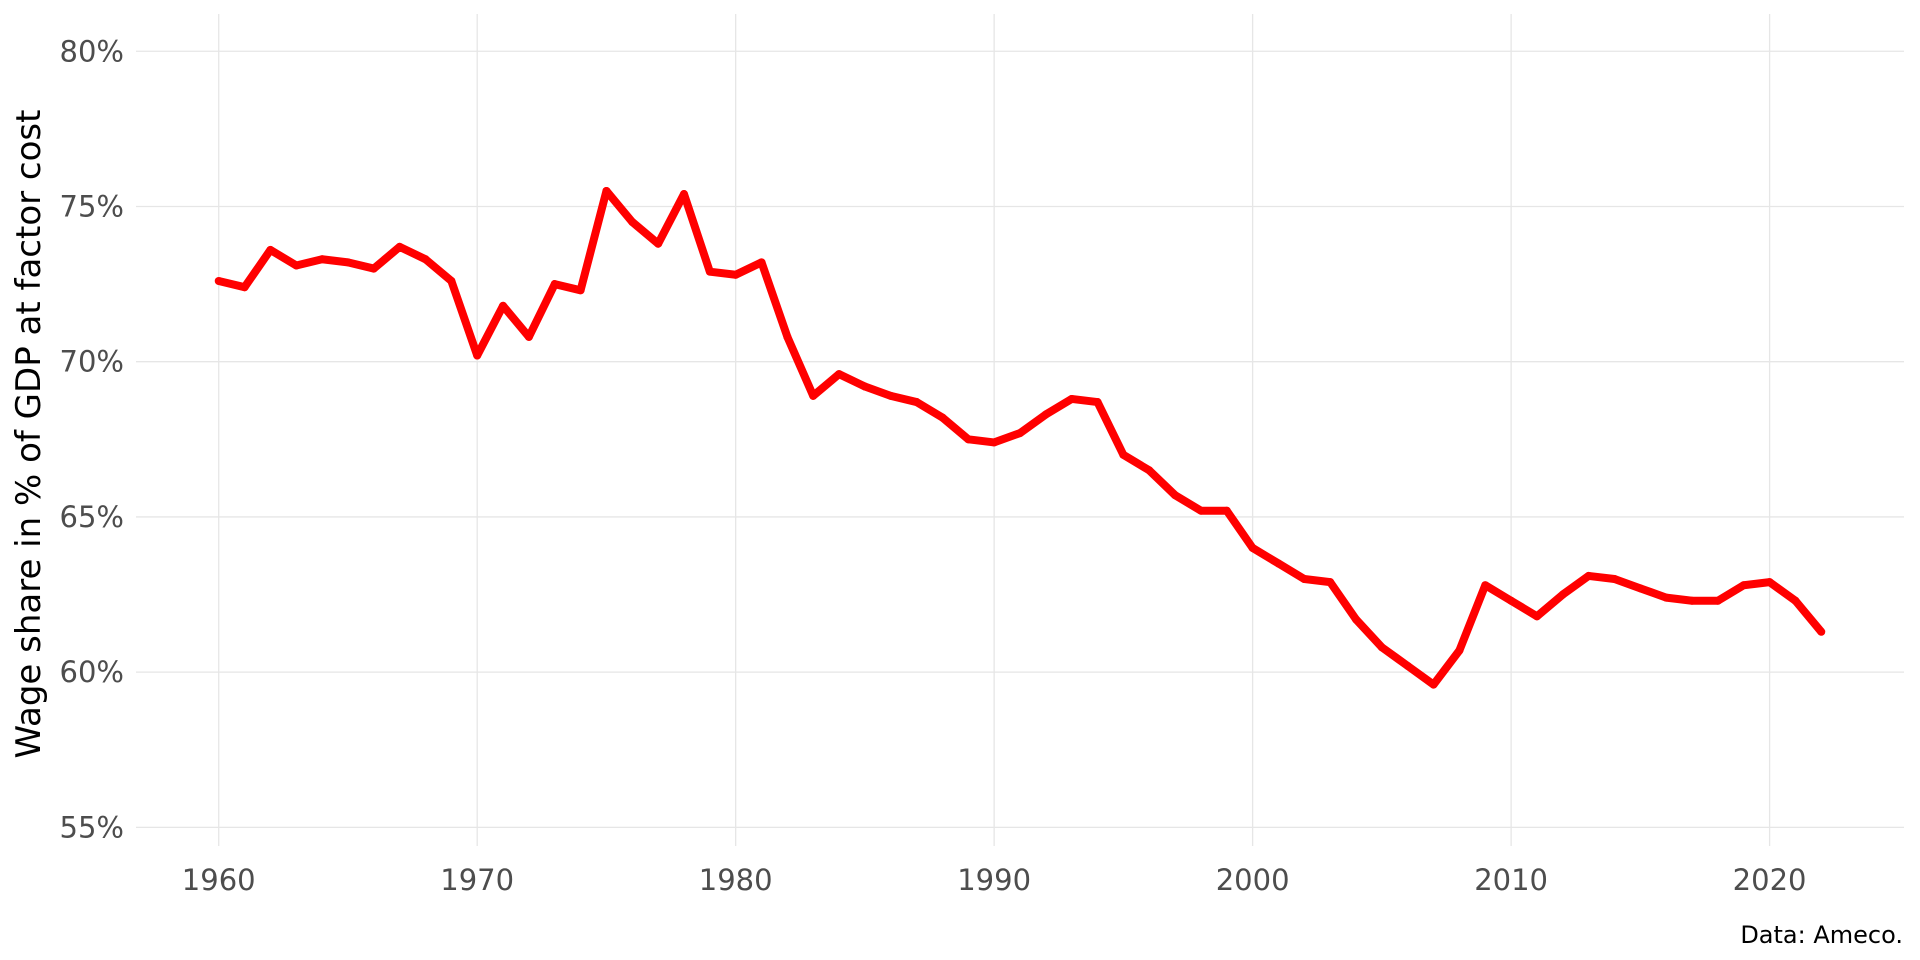  What do you see at coordinates (761, 262) in the screenshot?
I see `data-point-1981` at bounding box center [761, 262].